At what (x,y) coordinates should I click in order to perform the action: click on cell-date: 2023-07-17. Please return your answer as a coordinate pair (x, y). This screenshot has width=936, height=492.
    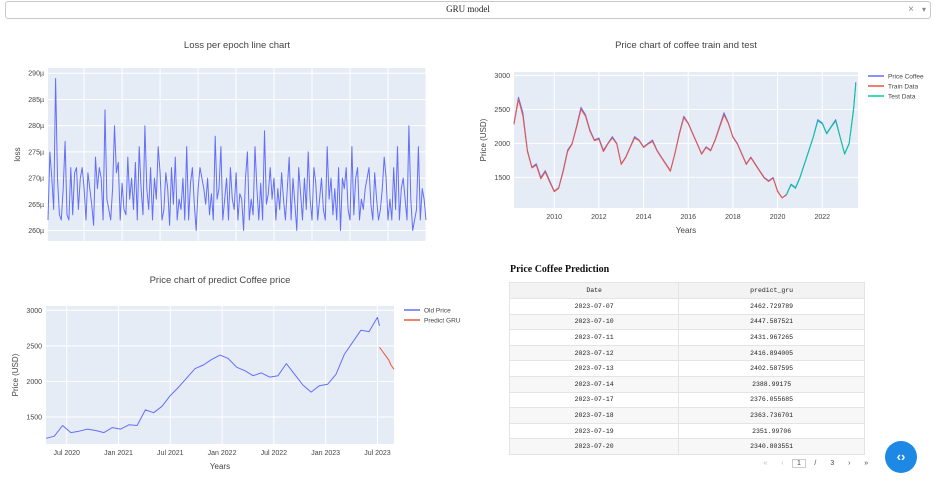
    Looking at the image, I should click on (594, 400).